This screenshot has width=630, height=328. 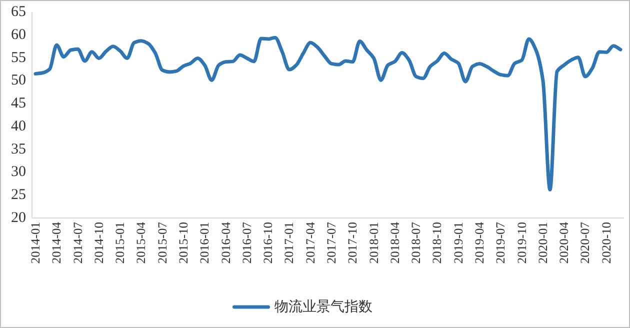 I want to click on x-tick-label: 2020-01, so click(x=543, y=243).